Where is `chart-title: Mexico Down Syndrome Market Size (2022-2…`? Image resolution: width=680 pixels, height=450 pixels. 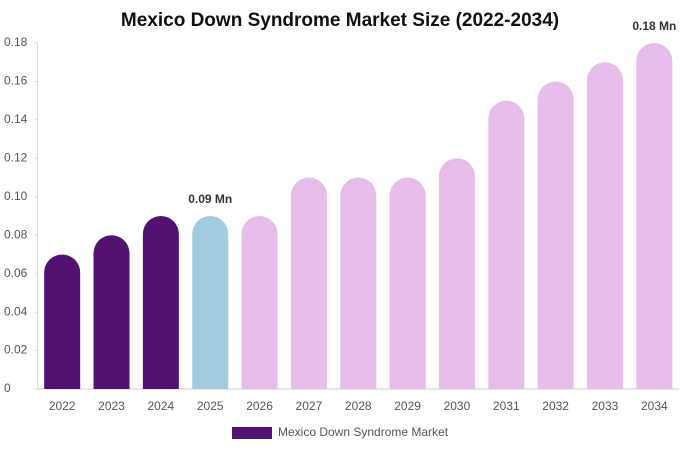
chart-title: Mexico Down Syndrome Market Size (2022-2… is located at coordinates (340, 20).